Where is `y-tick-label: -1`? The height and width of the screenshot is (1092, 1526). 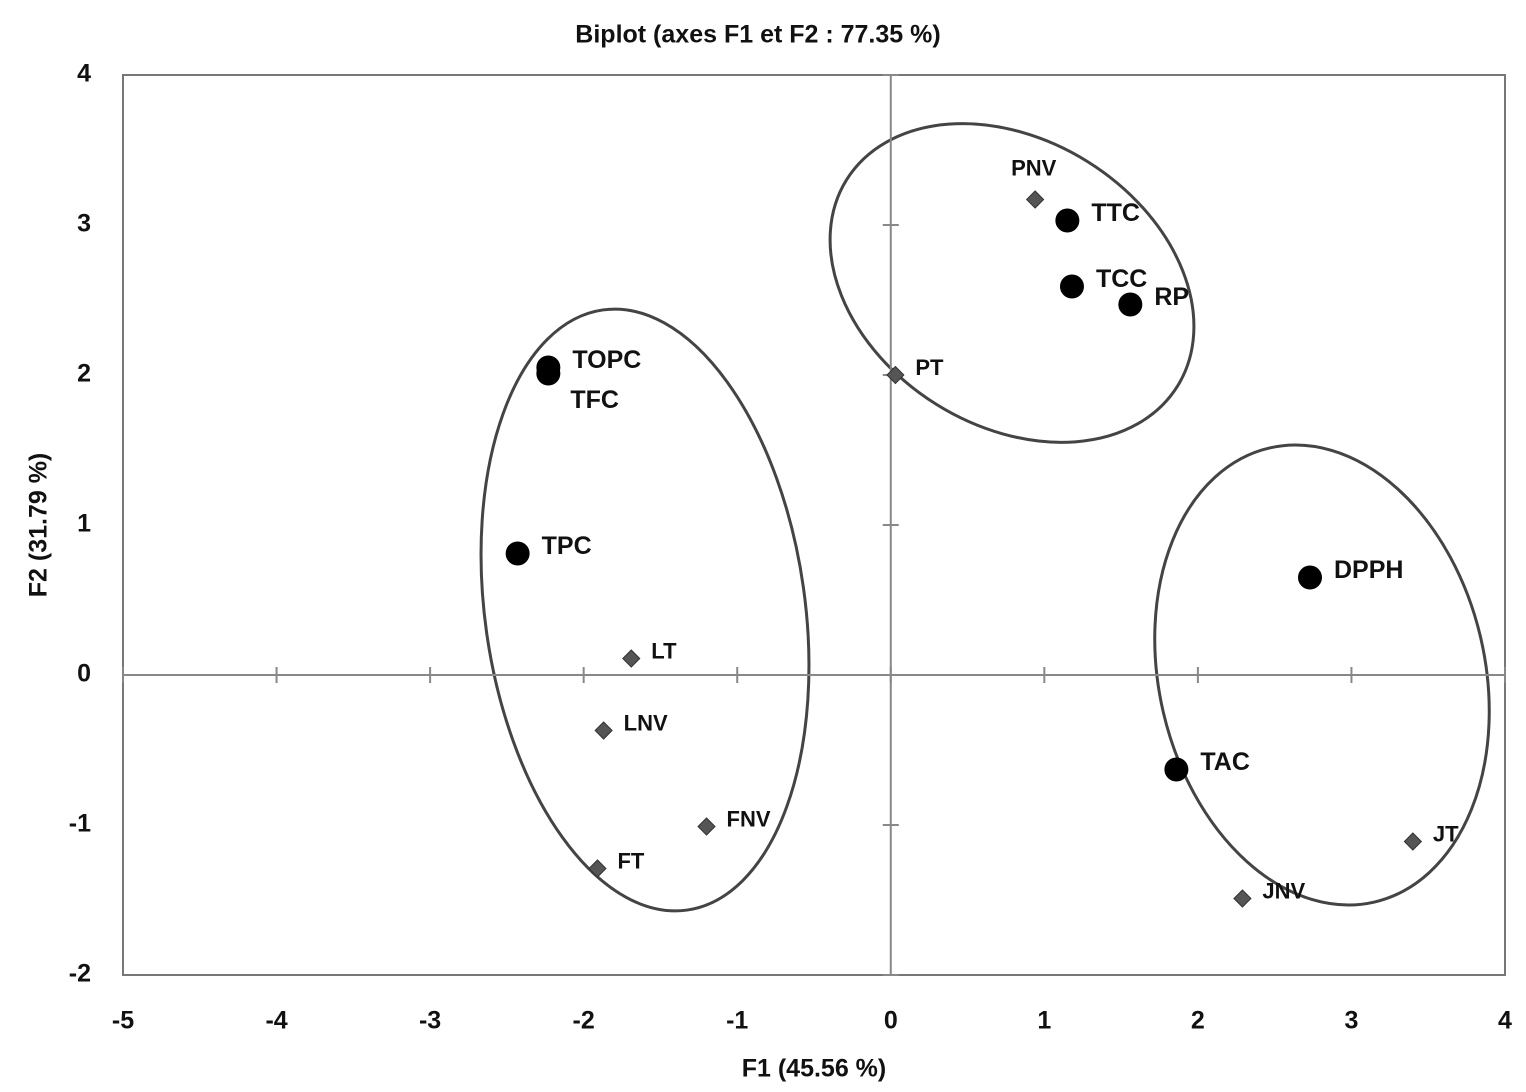
y-tick-label: -1 is located at coordinates (80, 824).